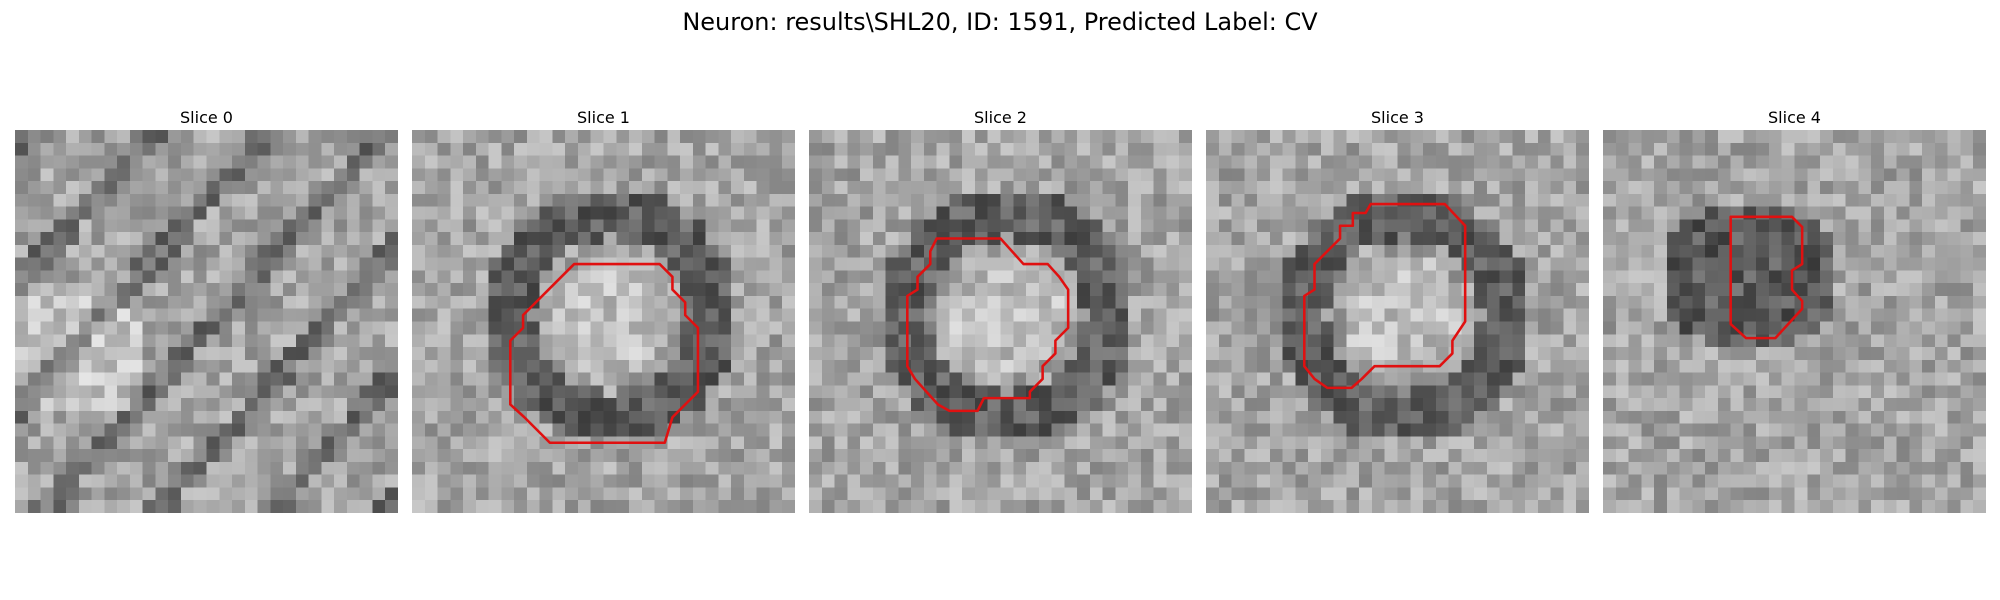  I want to click on slice-title: Slice 1, so click(603, 117).